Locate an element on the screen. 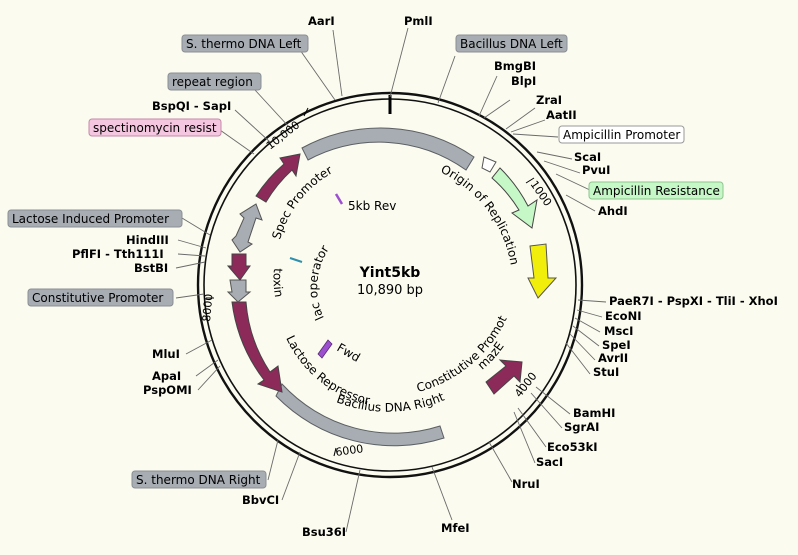 The width and height of the screenshot is (798, 555). lac-operator-mark is located at coordinates (296, 260).